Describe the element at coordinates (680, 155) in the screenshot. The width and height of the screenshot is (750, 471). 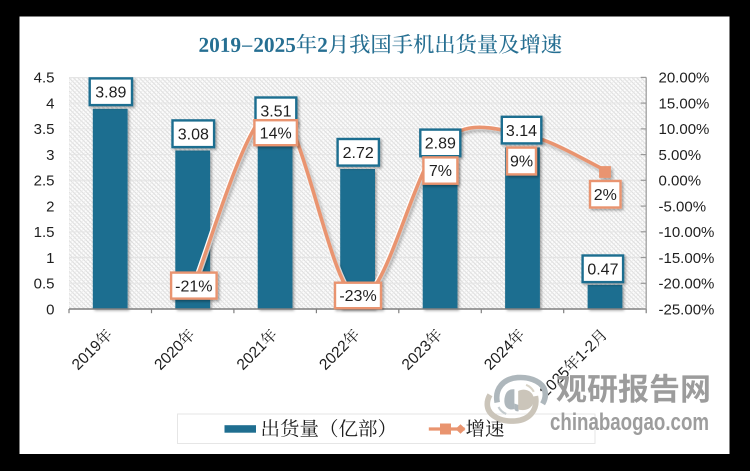
I see `svg-text: 5.00%` at that location.